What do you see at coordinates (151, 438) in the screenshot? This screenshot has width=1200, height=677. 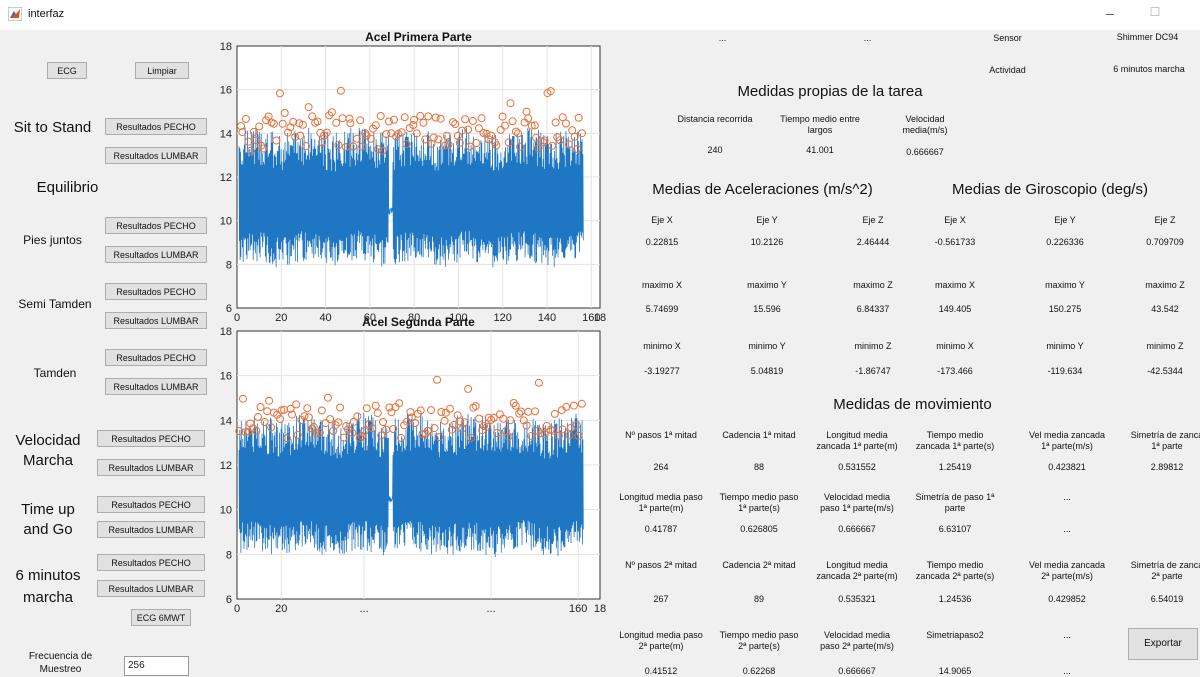 I see `velocidad-pecho-button: Resultados PECHO` at bounding box center [151, 438].